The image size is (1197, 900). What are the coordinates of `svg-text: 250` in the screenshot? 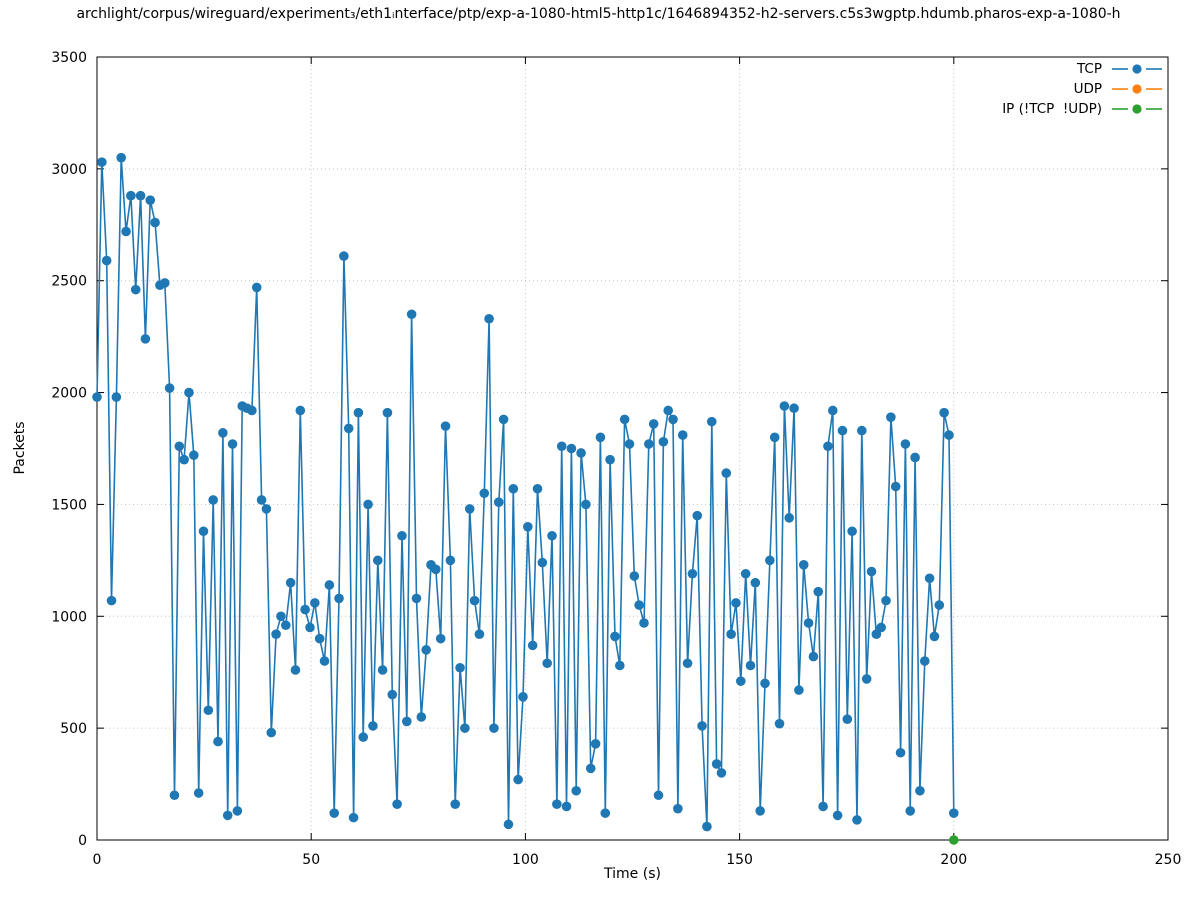 It's located at (1168, 860).